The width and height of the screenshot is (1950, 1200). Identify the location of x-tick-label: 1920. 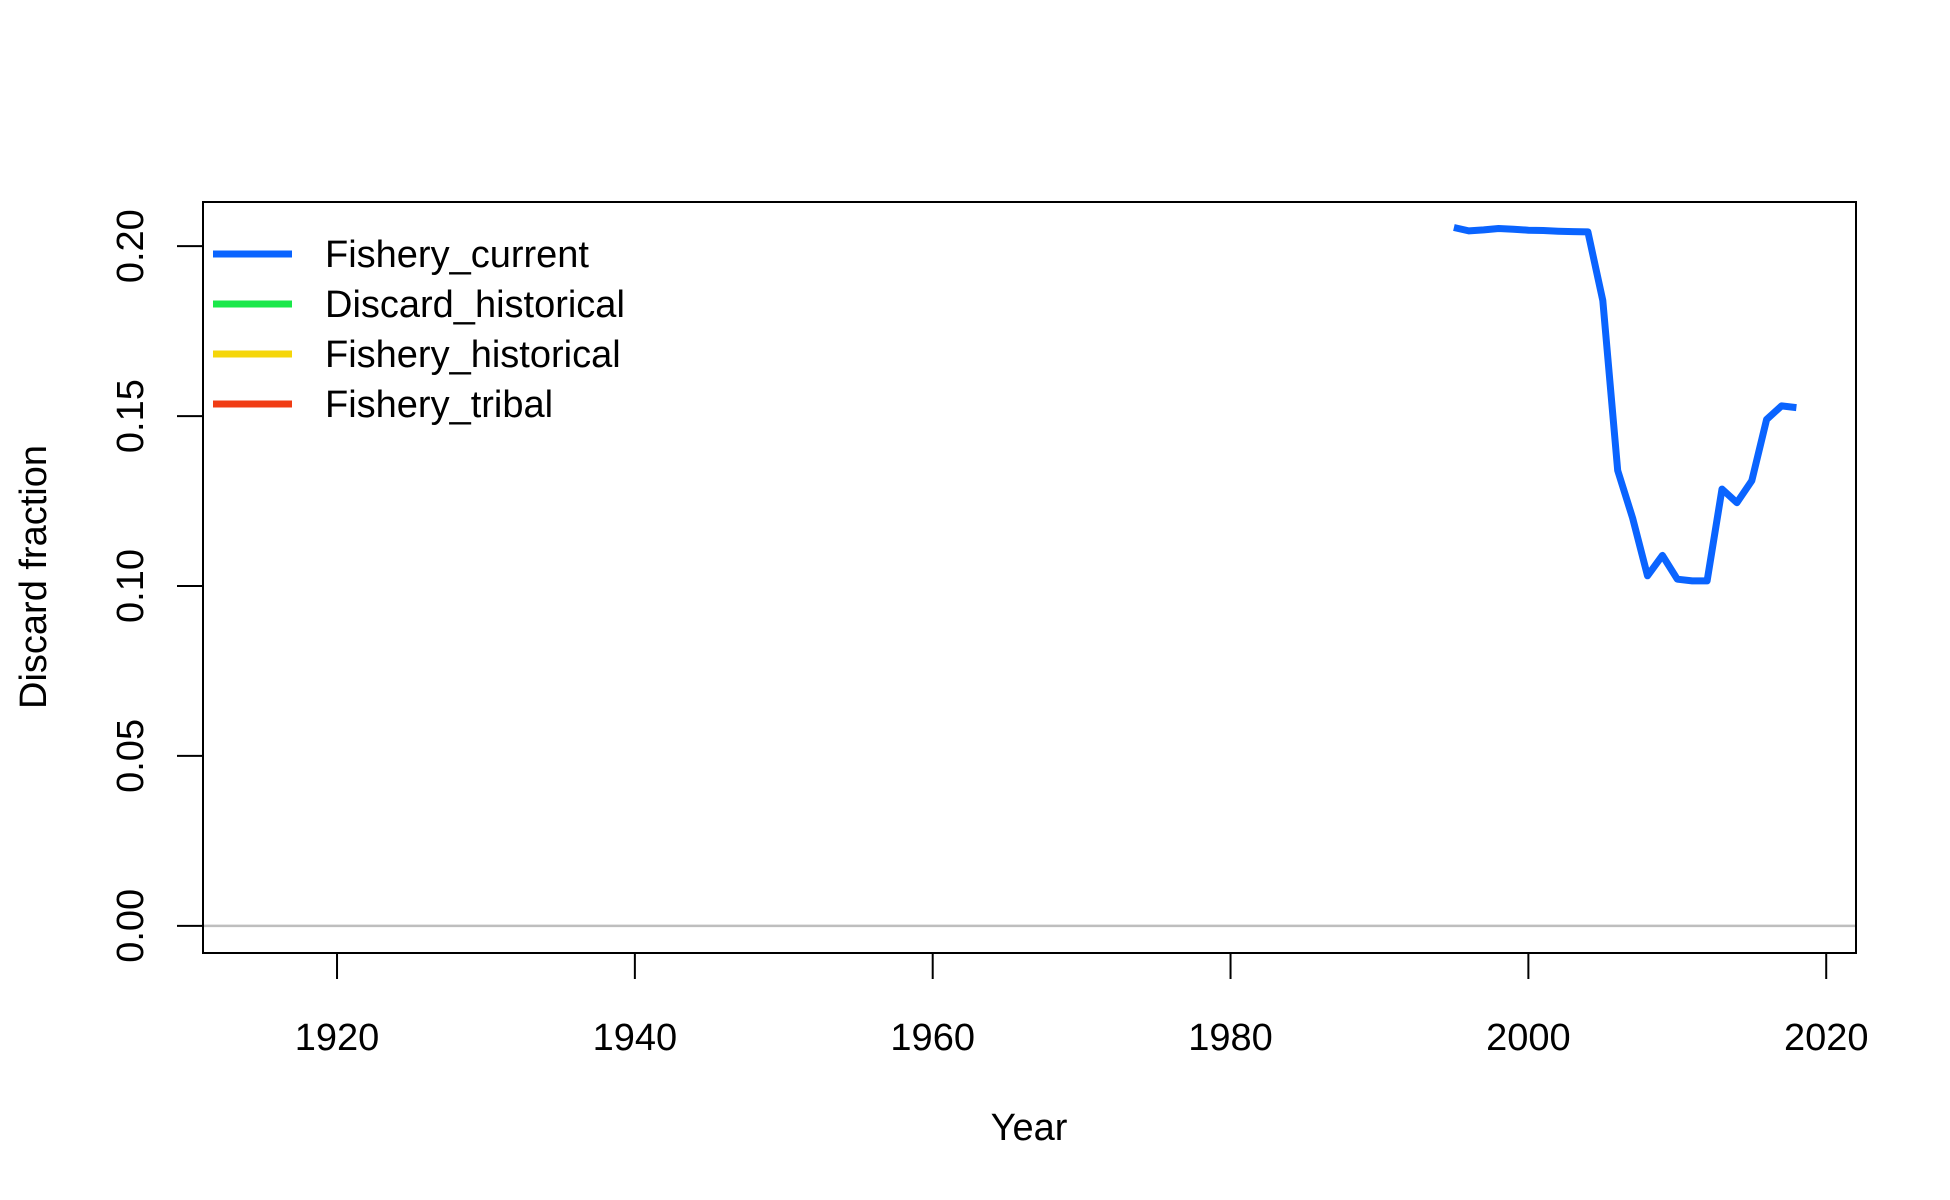
(337, 1038).